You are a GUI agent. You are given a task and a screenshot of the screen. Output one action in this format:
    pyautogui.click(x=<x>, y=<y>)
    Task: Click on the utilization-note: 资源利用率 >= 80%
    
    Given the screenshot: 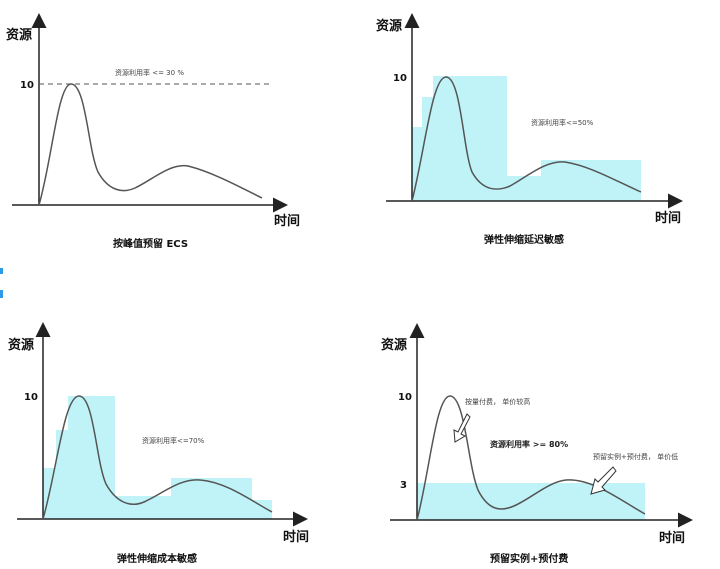 What is the action you would take?
    pyautogui.click(x=529, y=444)
    